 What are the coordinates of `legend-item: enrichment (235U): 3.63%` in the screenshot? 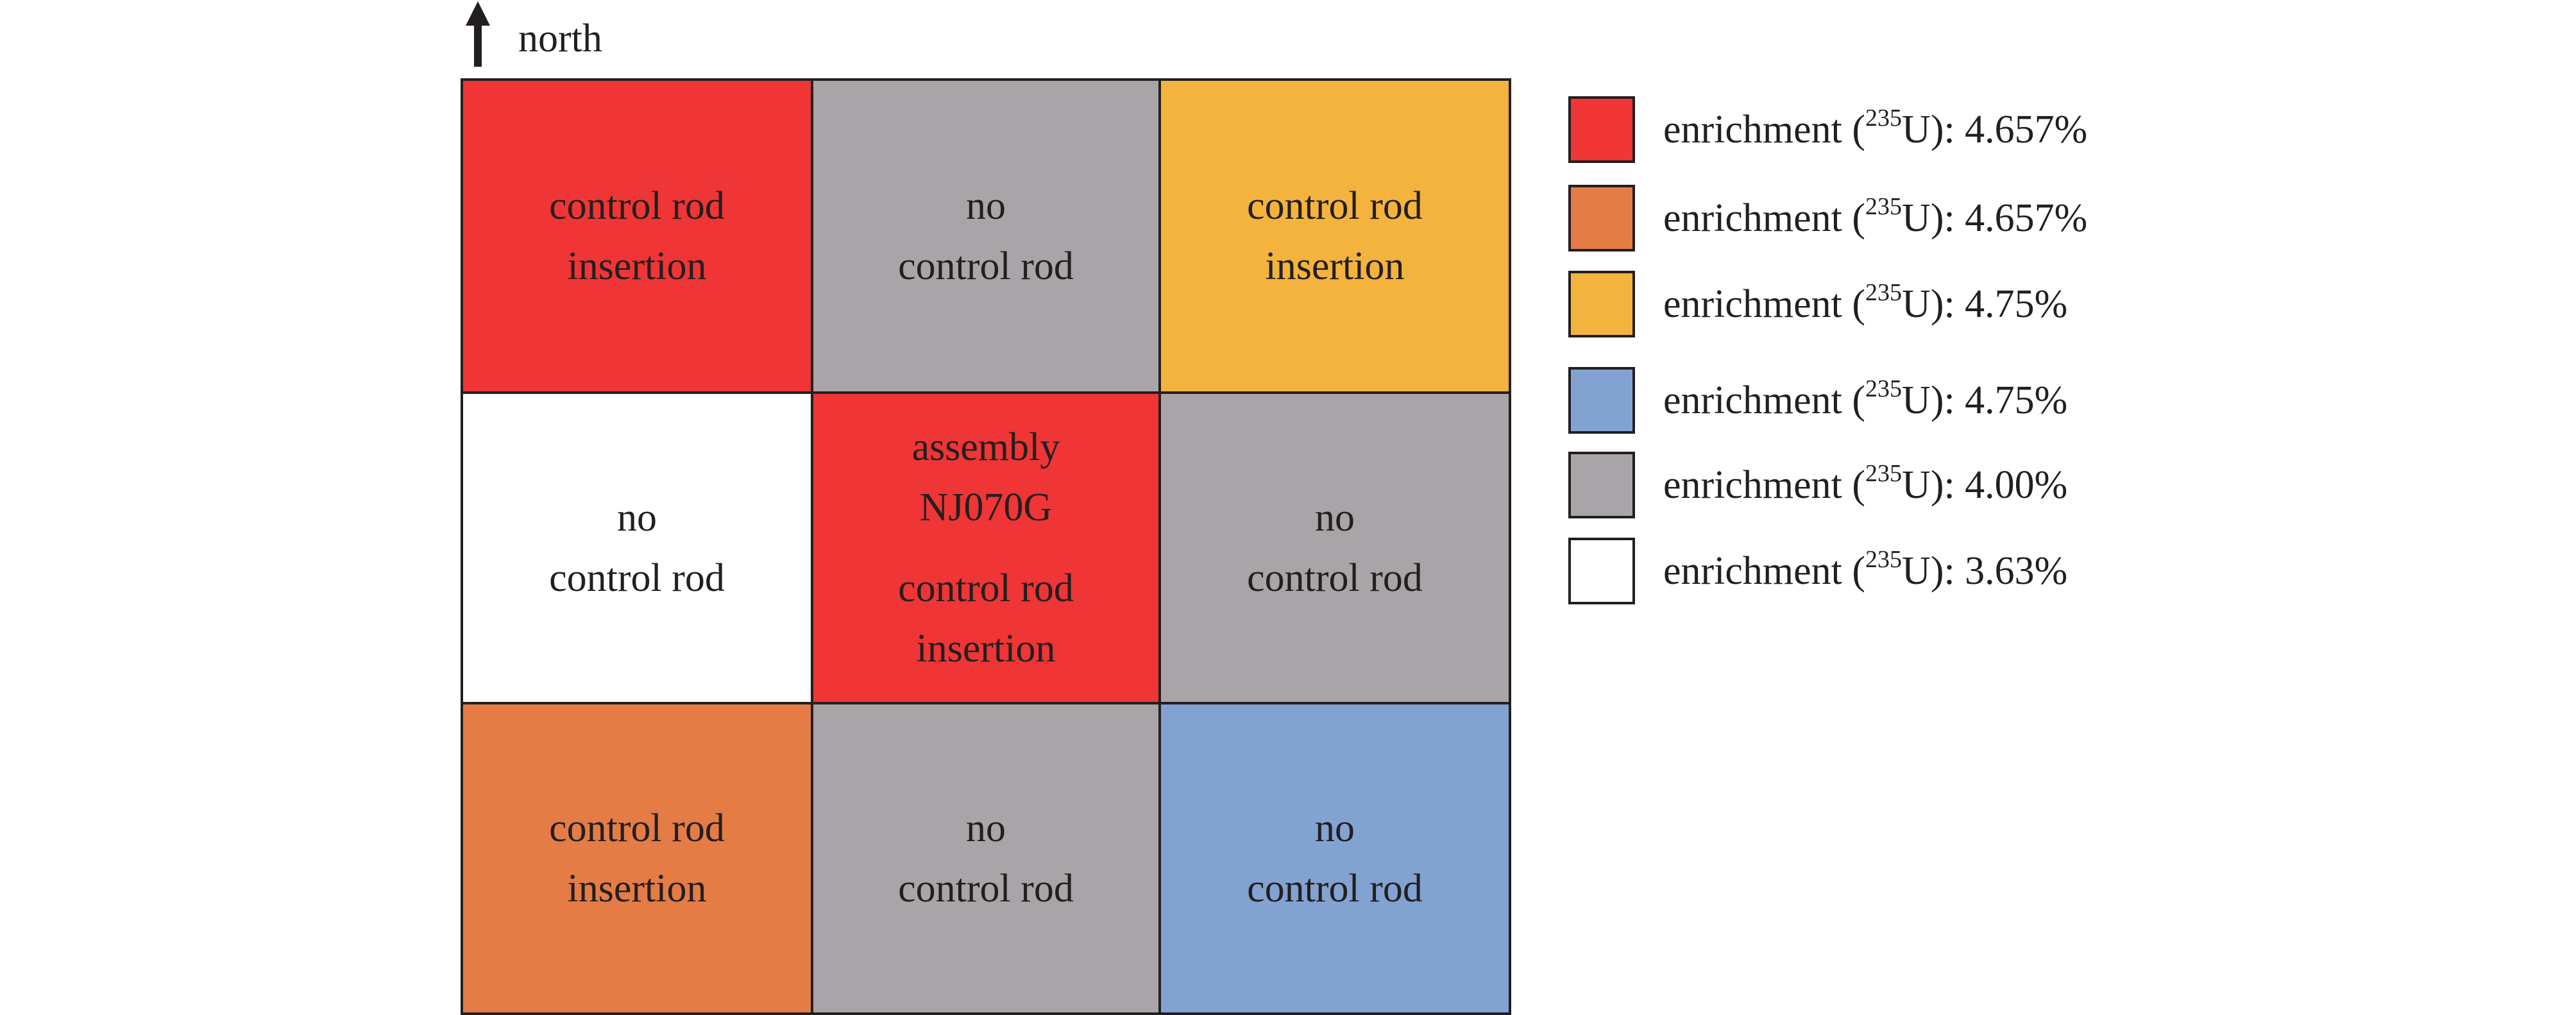 It's located at (1953, 573).